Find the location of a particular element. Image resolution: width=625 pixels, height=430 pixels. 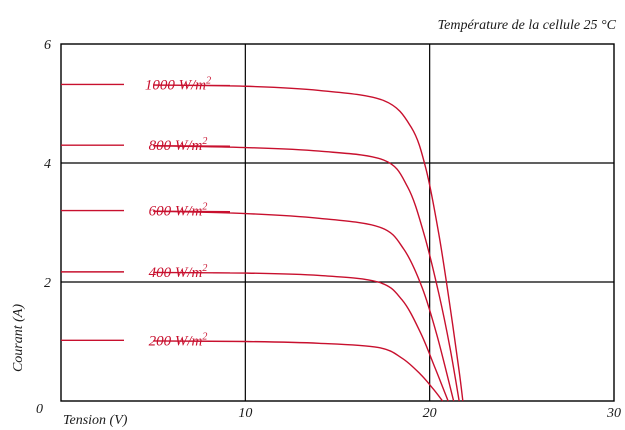

x-axis-label: Tension (V) is located at coordinates (95, 420).